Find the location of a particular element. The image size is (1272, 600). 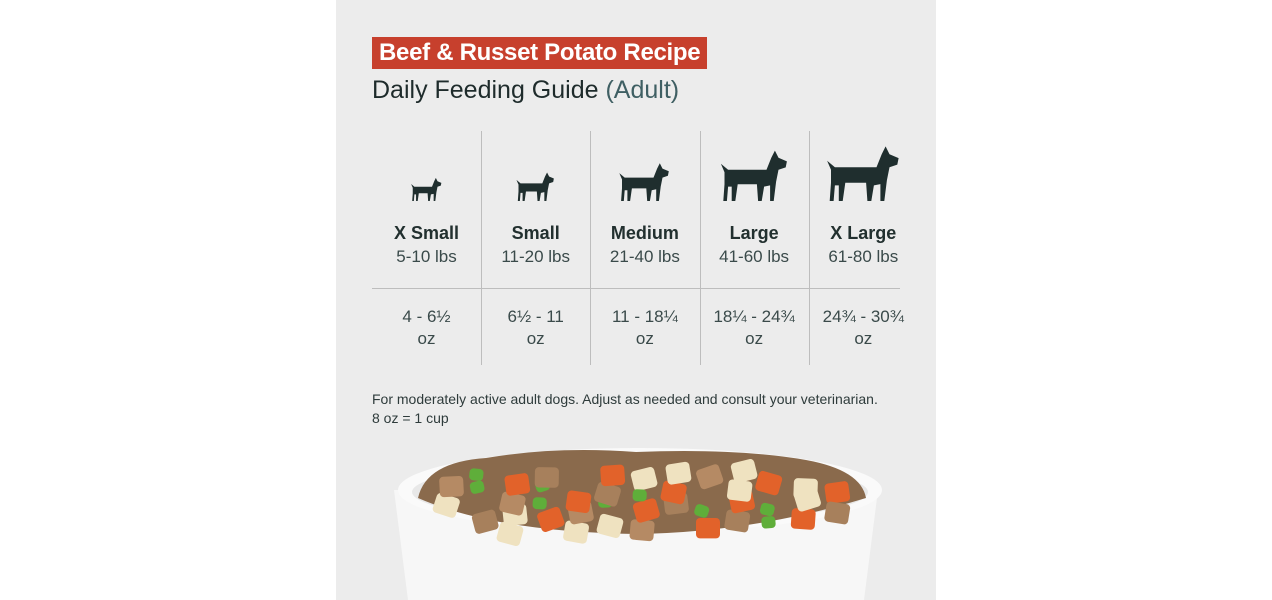

table-column: Large 41-60 lbs 18¼ - 24¾ oz is located at coordinates (754, 248).